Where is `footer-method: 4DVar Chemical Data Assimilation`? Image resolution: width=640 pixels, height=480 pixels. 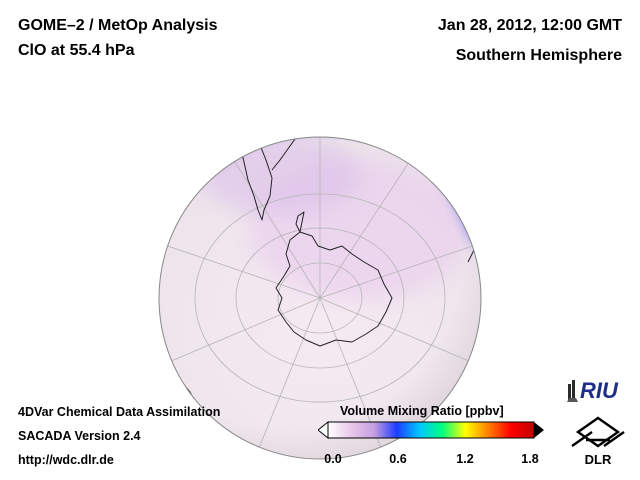 footer-method: 4DVar Chemical Data Assimilation is located at coordinates (119, 412).